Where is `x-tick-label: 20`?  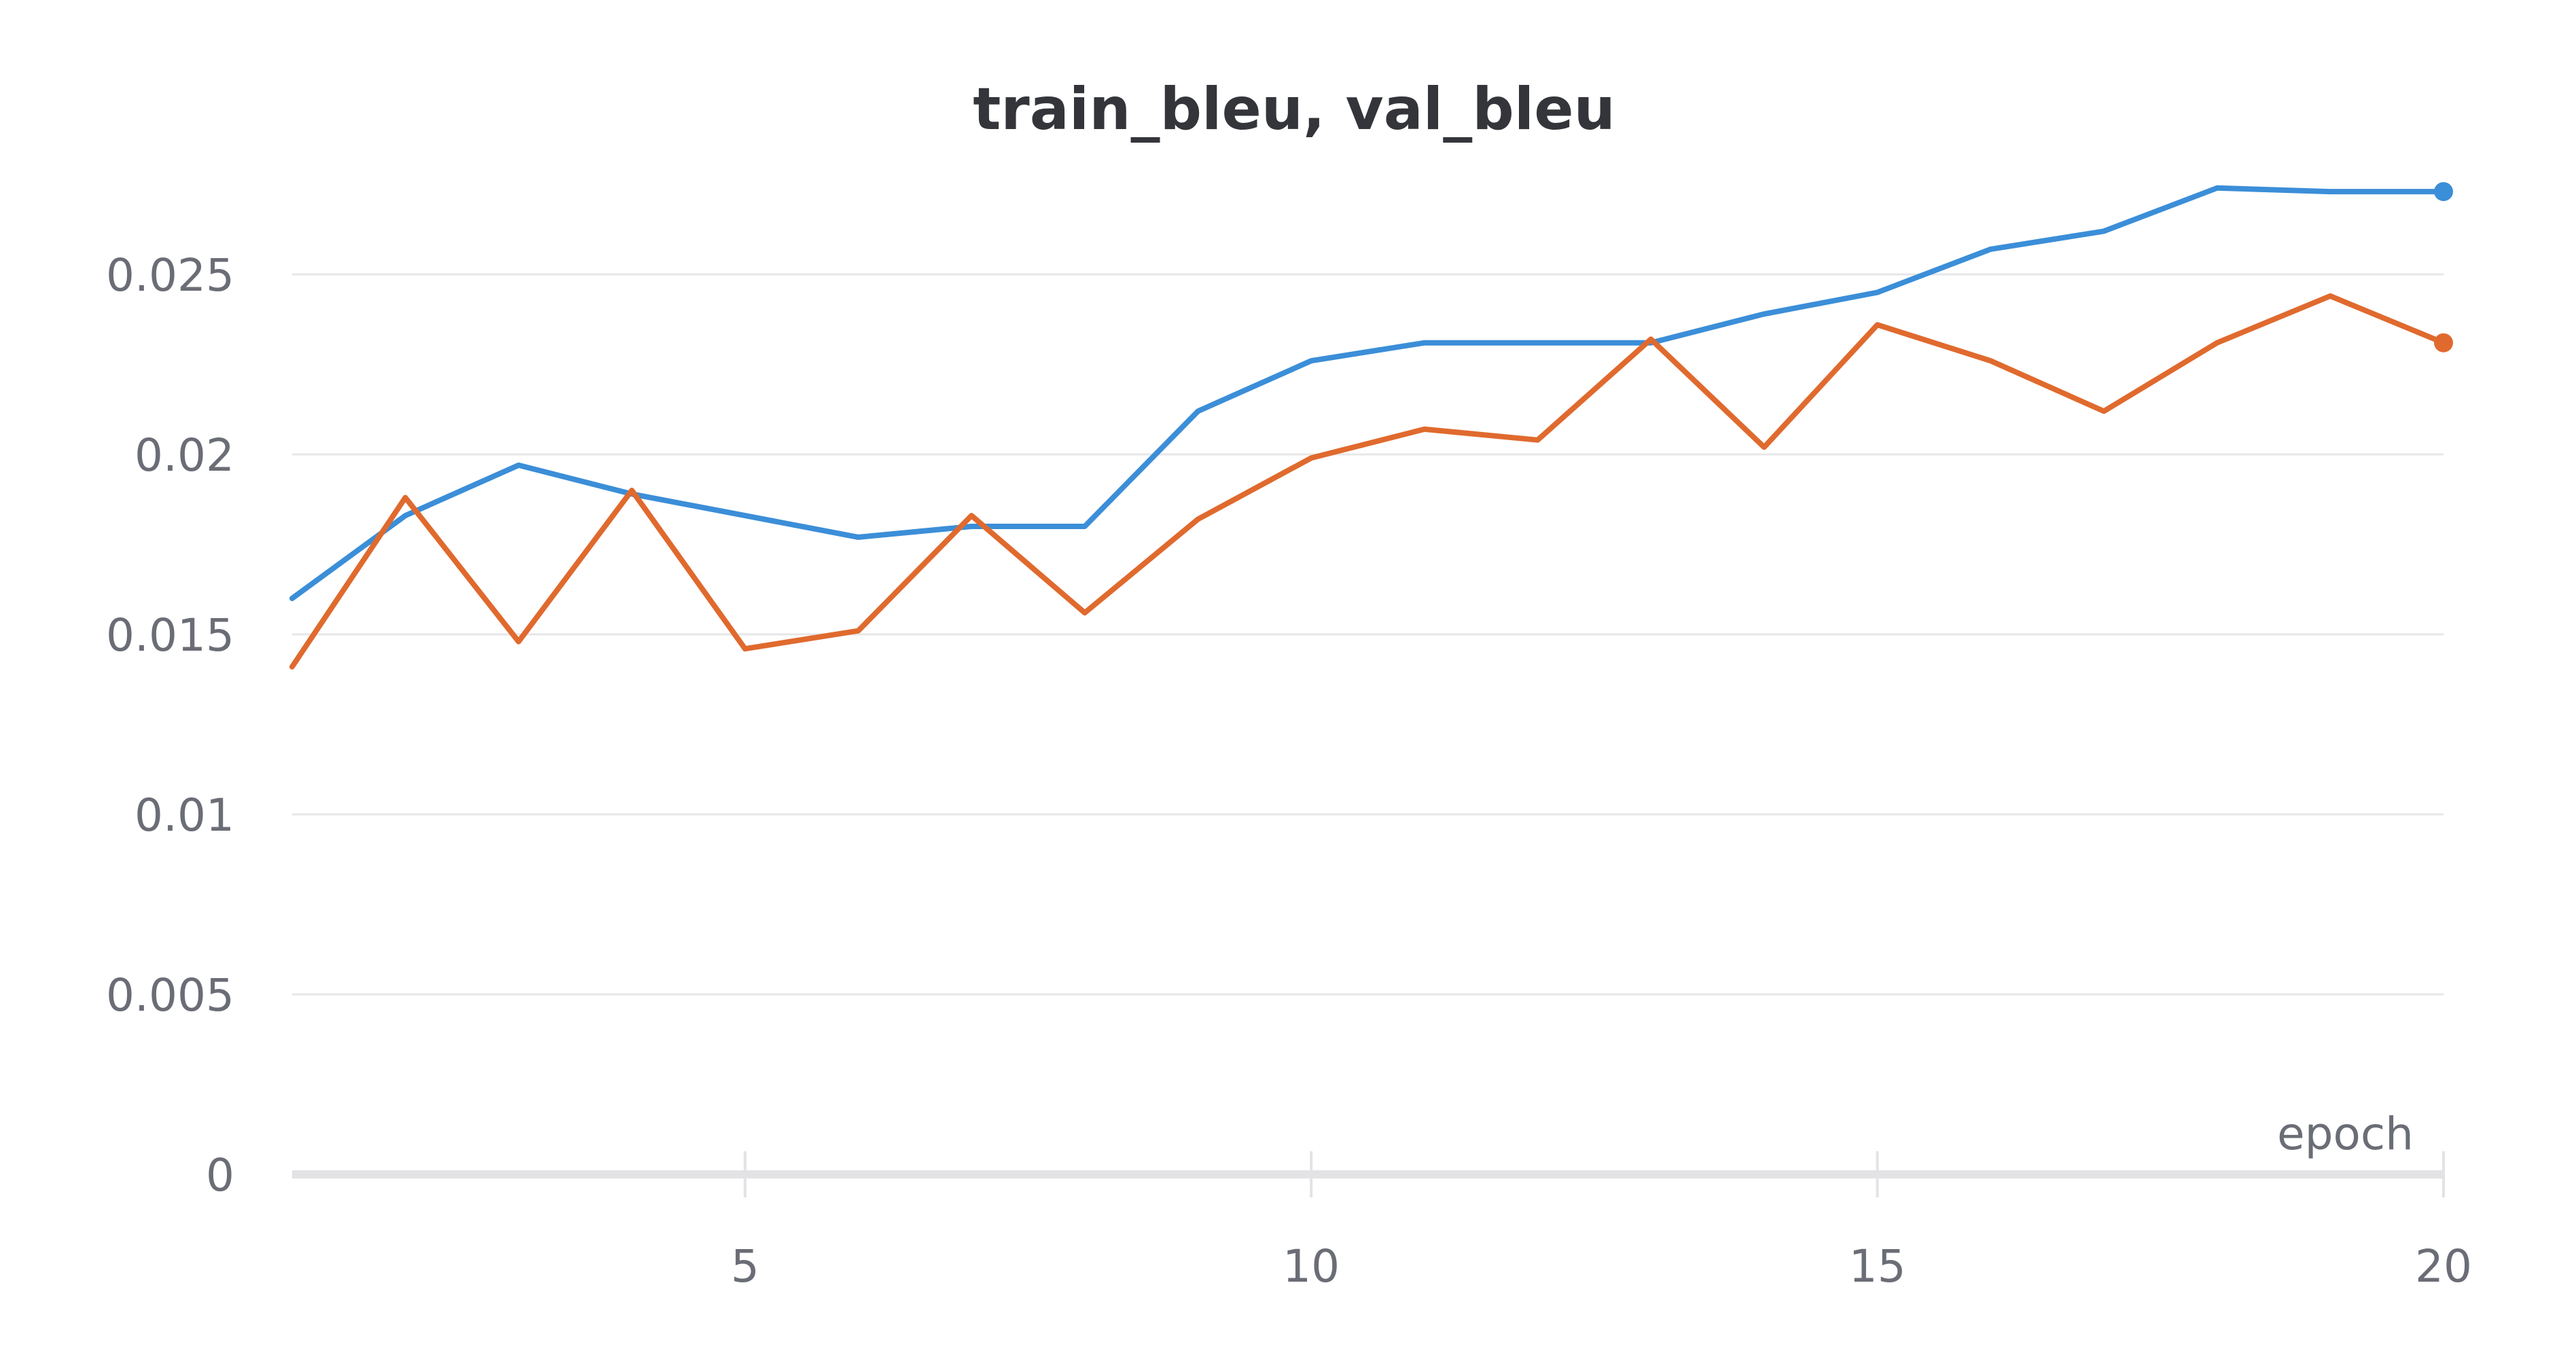 x-tick-label: 20 is located at coordinates (2443, 1266).